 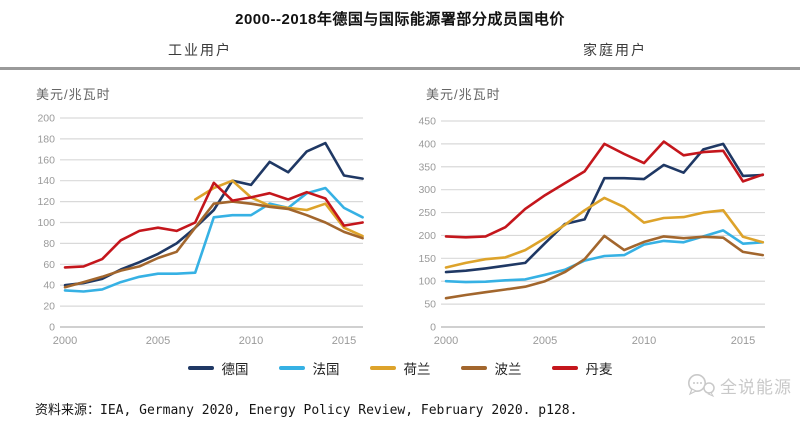 I want to click on y-axis-tick-label: 450, so click(x=427, y=122).